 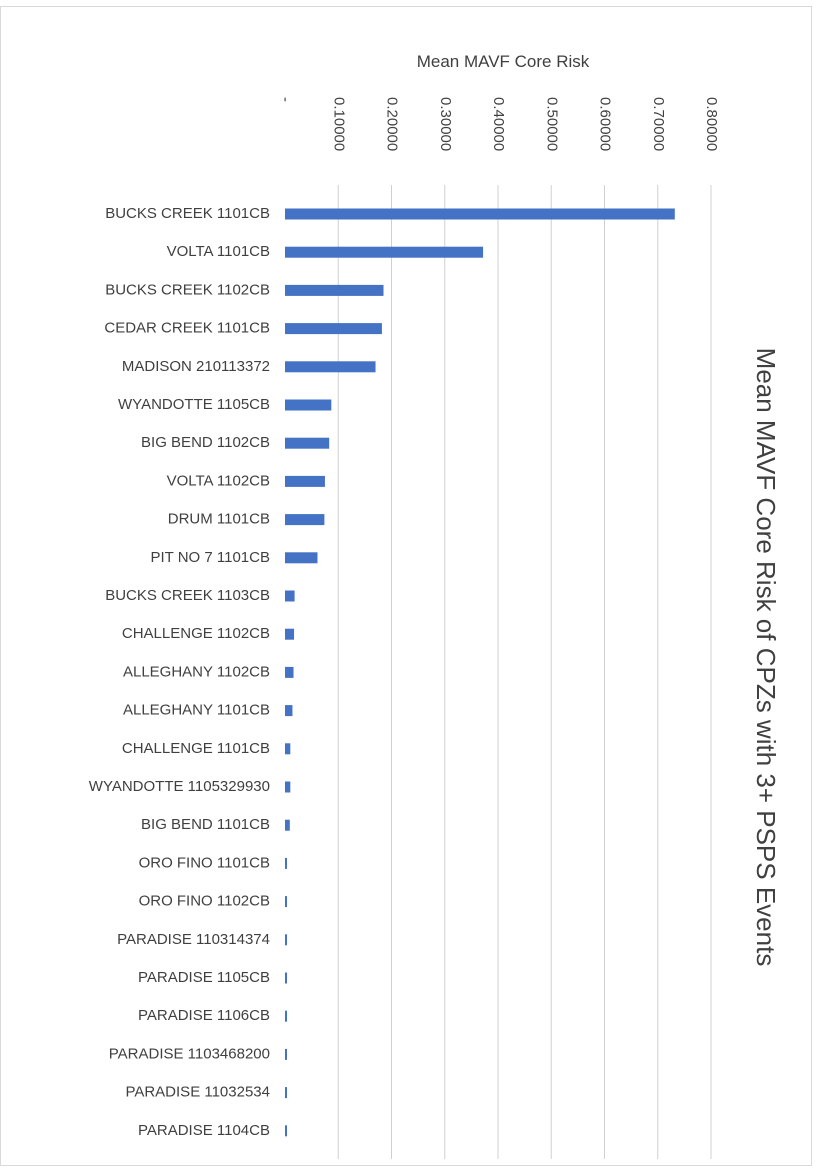 I want to click on category-label: PARADISE 110314374, so click(x=193, y=939).